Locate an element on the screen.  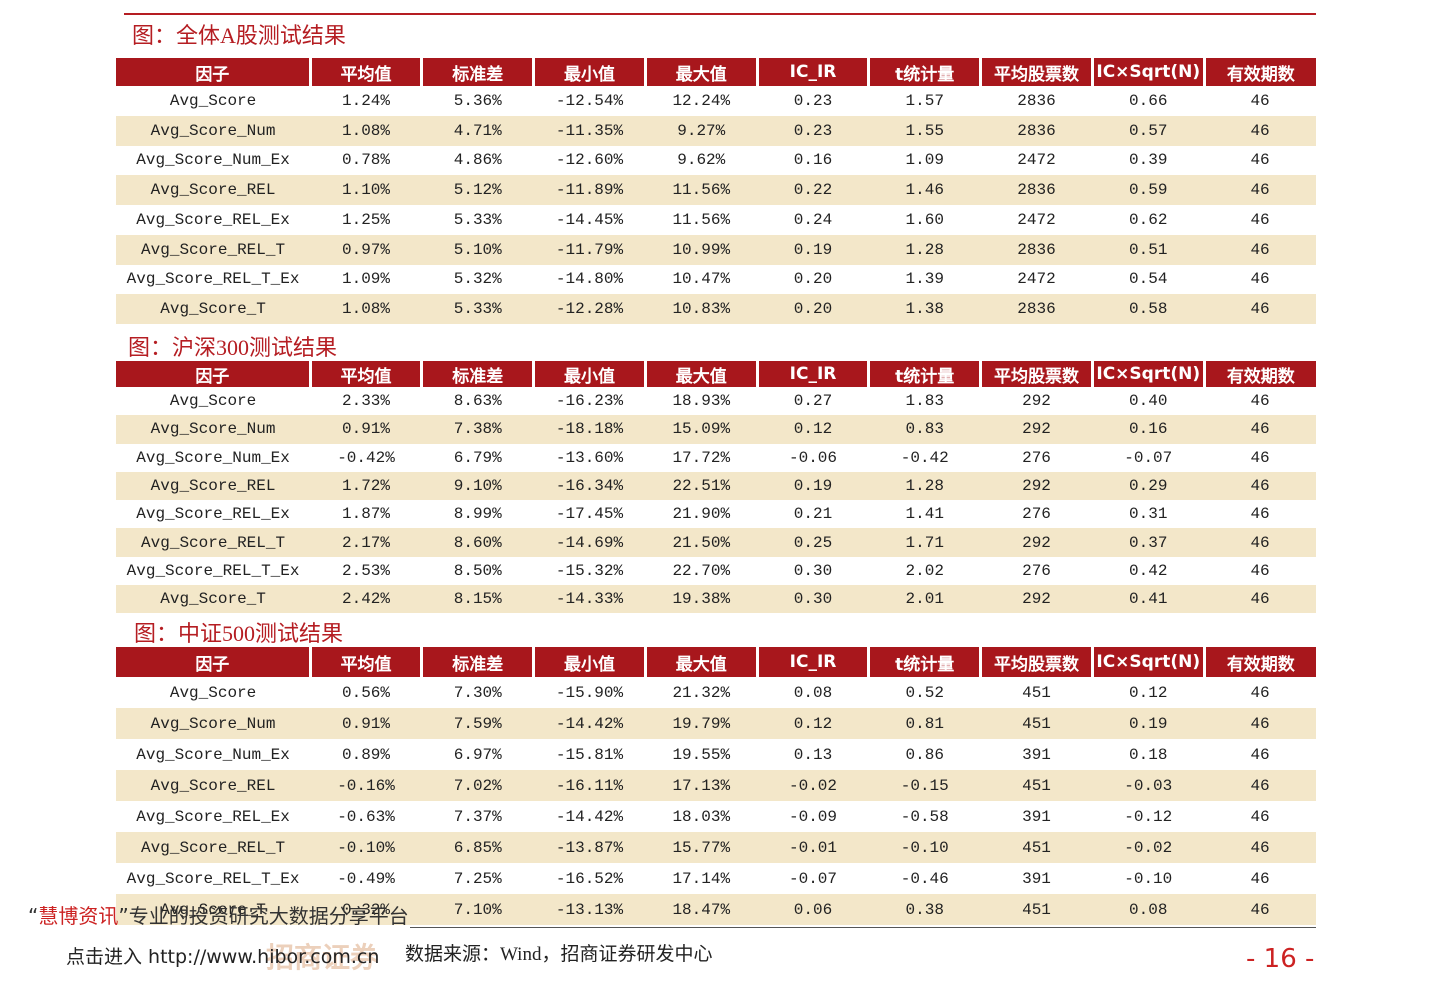
cell: 0.40 is located at coordinates (1148, 401).